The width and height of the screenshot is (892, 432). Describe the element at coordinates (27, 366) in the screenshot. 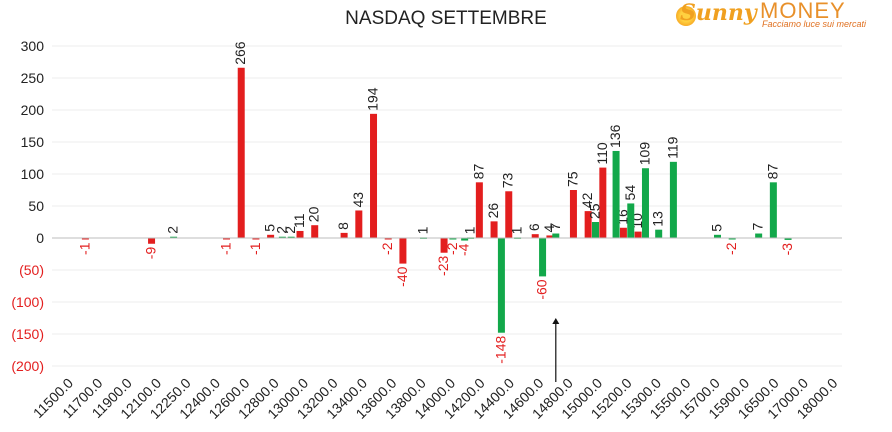

I see `y-tick-label: (200)` at that location.